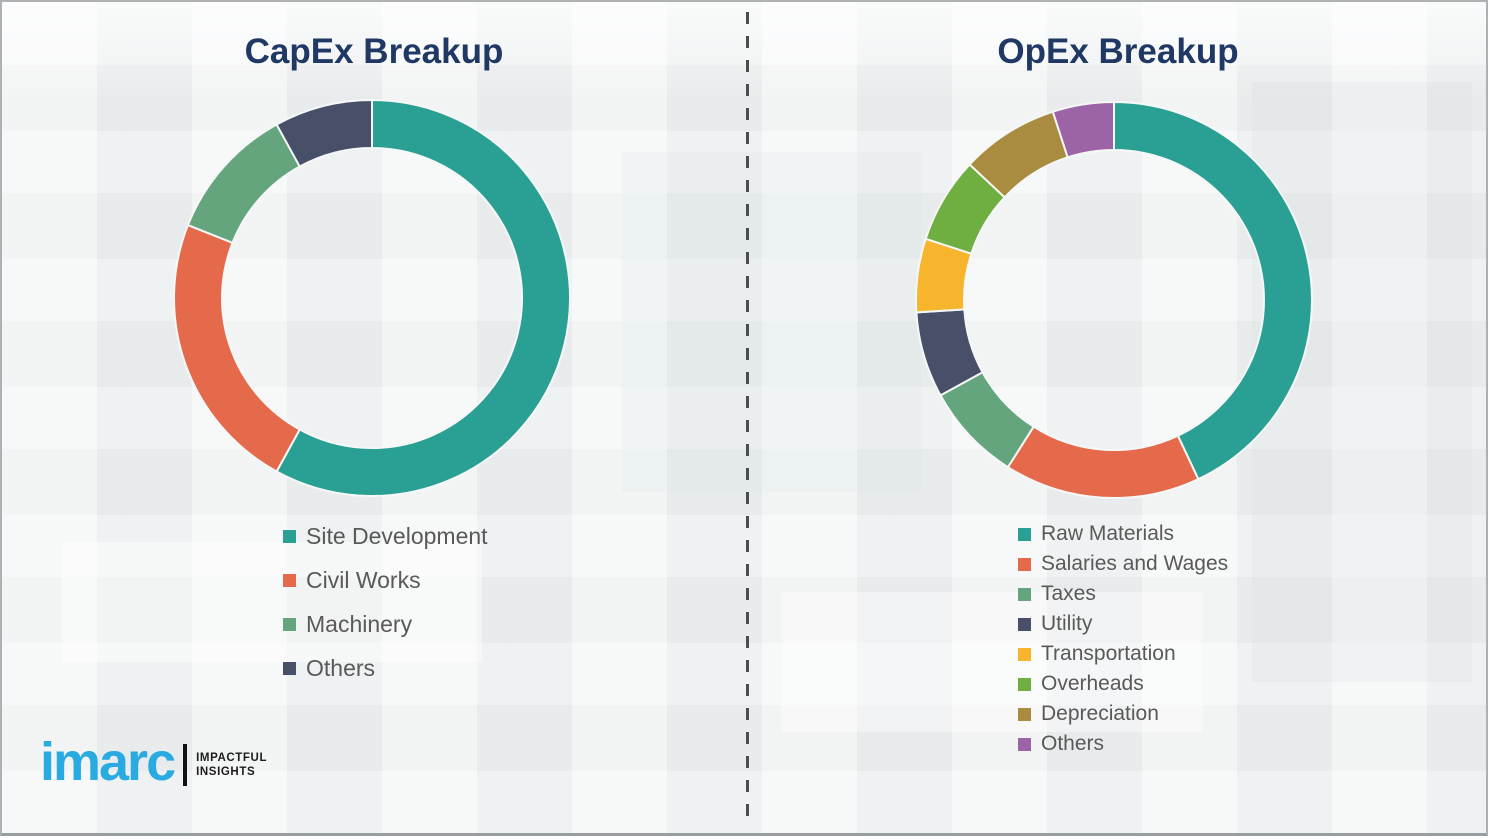  What do you see at coordinates (231, 765) in the screenshot?
I see `imarc-logo-tagline: IMPACTFUL INSIGHTS` at bounding box center [231, 765].